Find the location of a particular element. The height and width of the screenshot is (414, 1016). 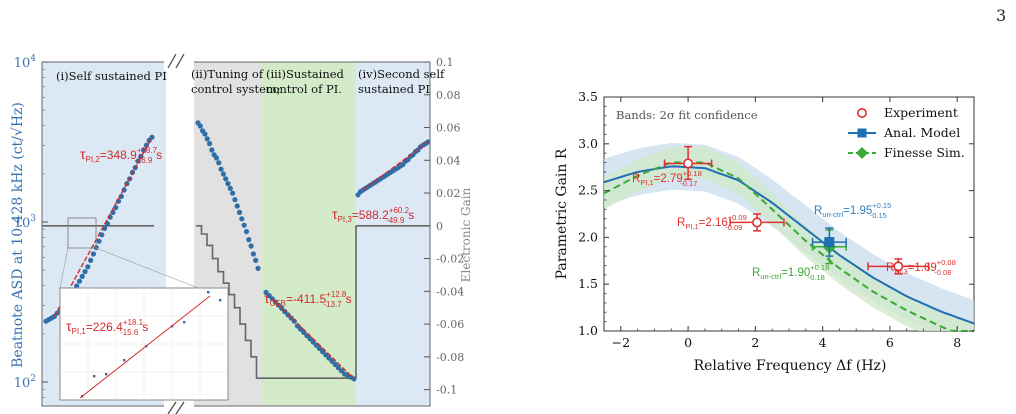

x-tick-label: 4 is located at coordinates (823, 342).